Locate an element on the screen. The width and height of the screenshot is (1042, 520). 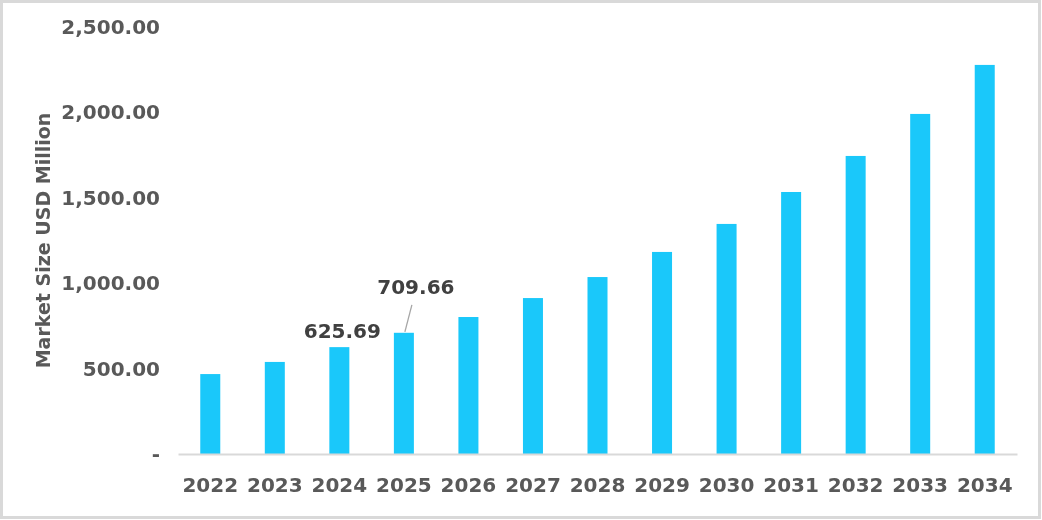
y-tick-label: 1,500.00 is located at coordinates (110, 197).